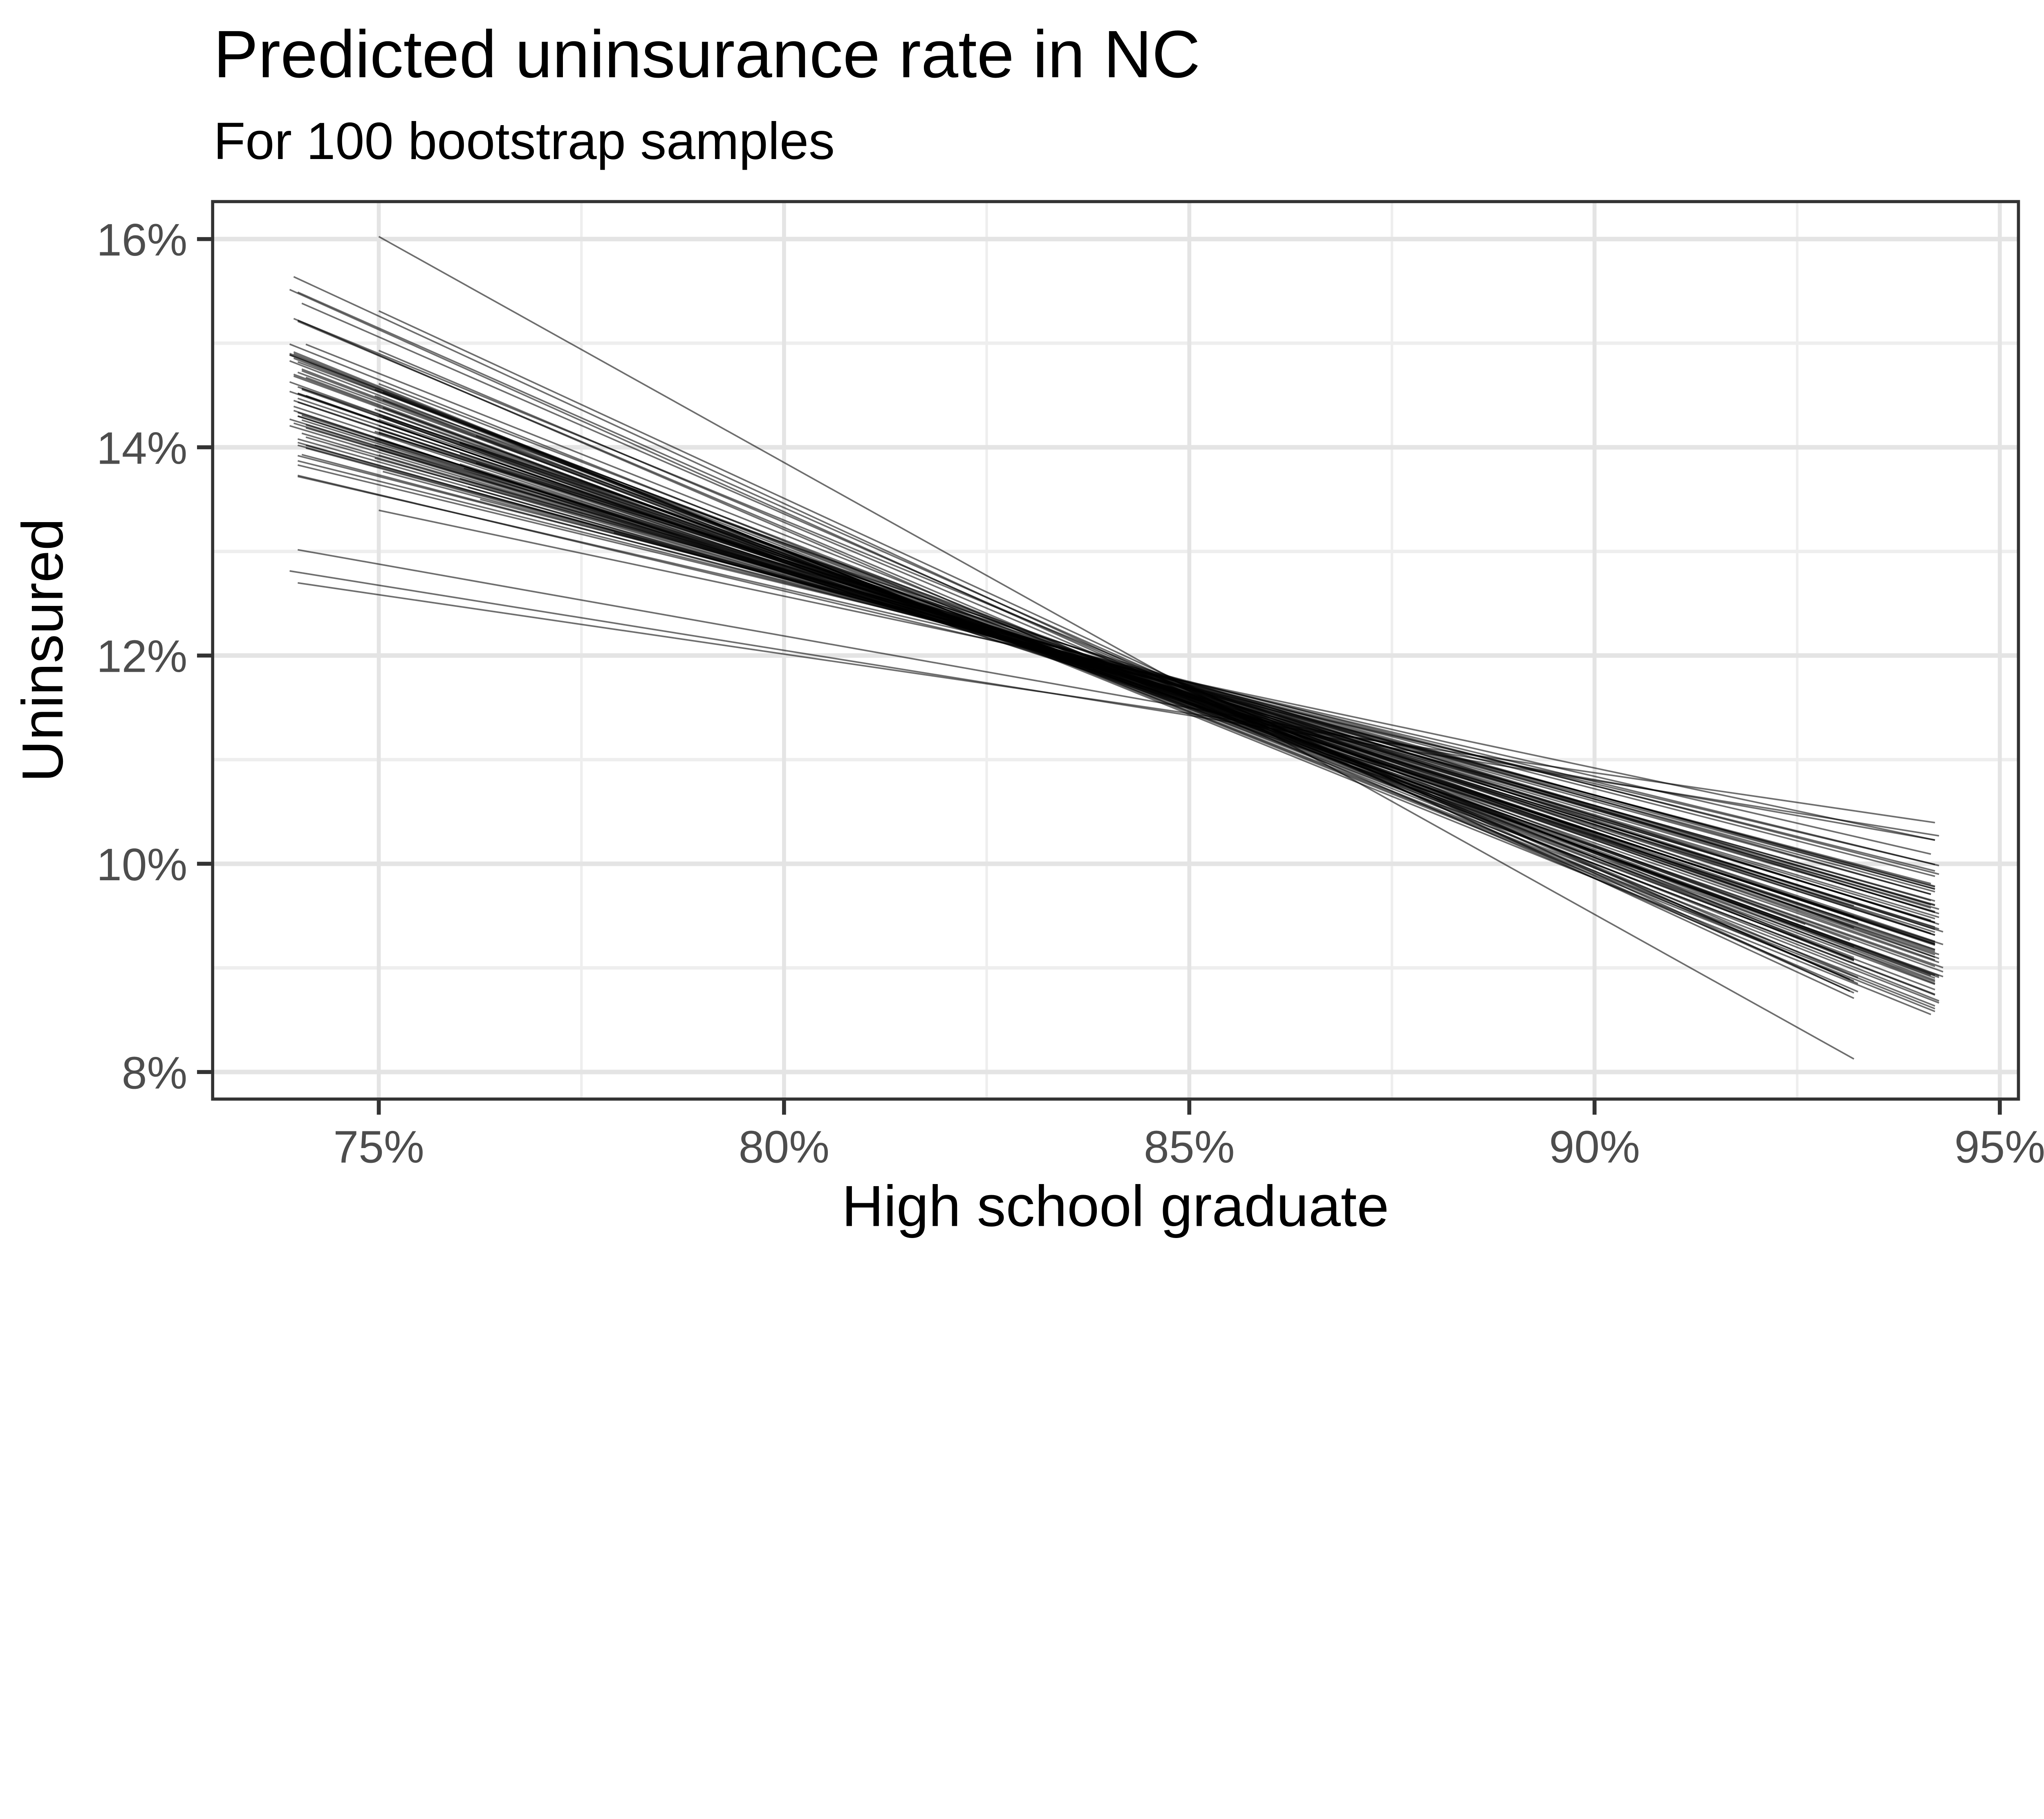  I want to click on x-tick-label: 90%, so click(1595, 1147).